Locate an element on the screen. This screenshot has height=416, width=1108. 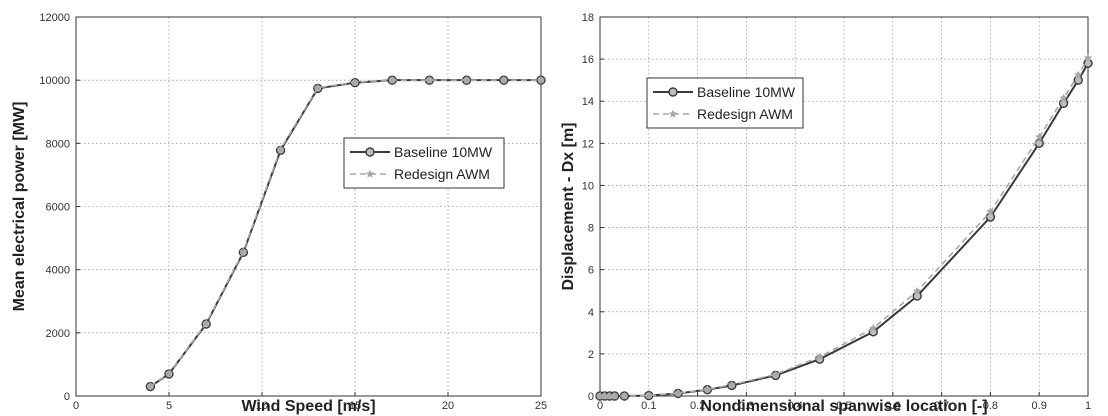
y-tick-label: 8000 is located at coordinates (58, 144).